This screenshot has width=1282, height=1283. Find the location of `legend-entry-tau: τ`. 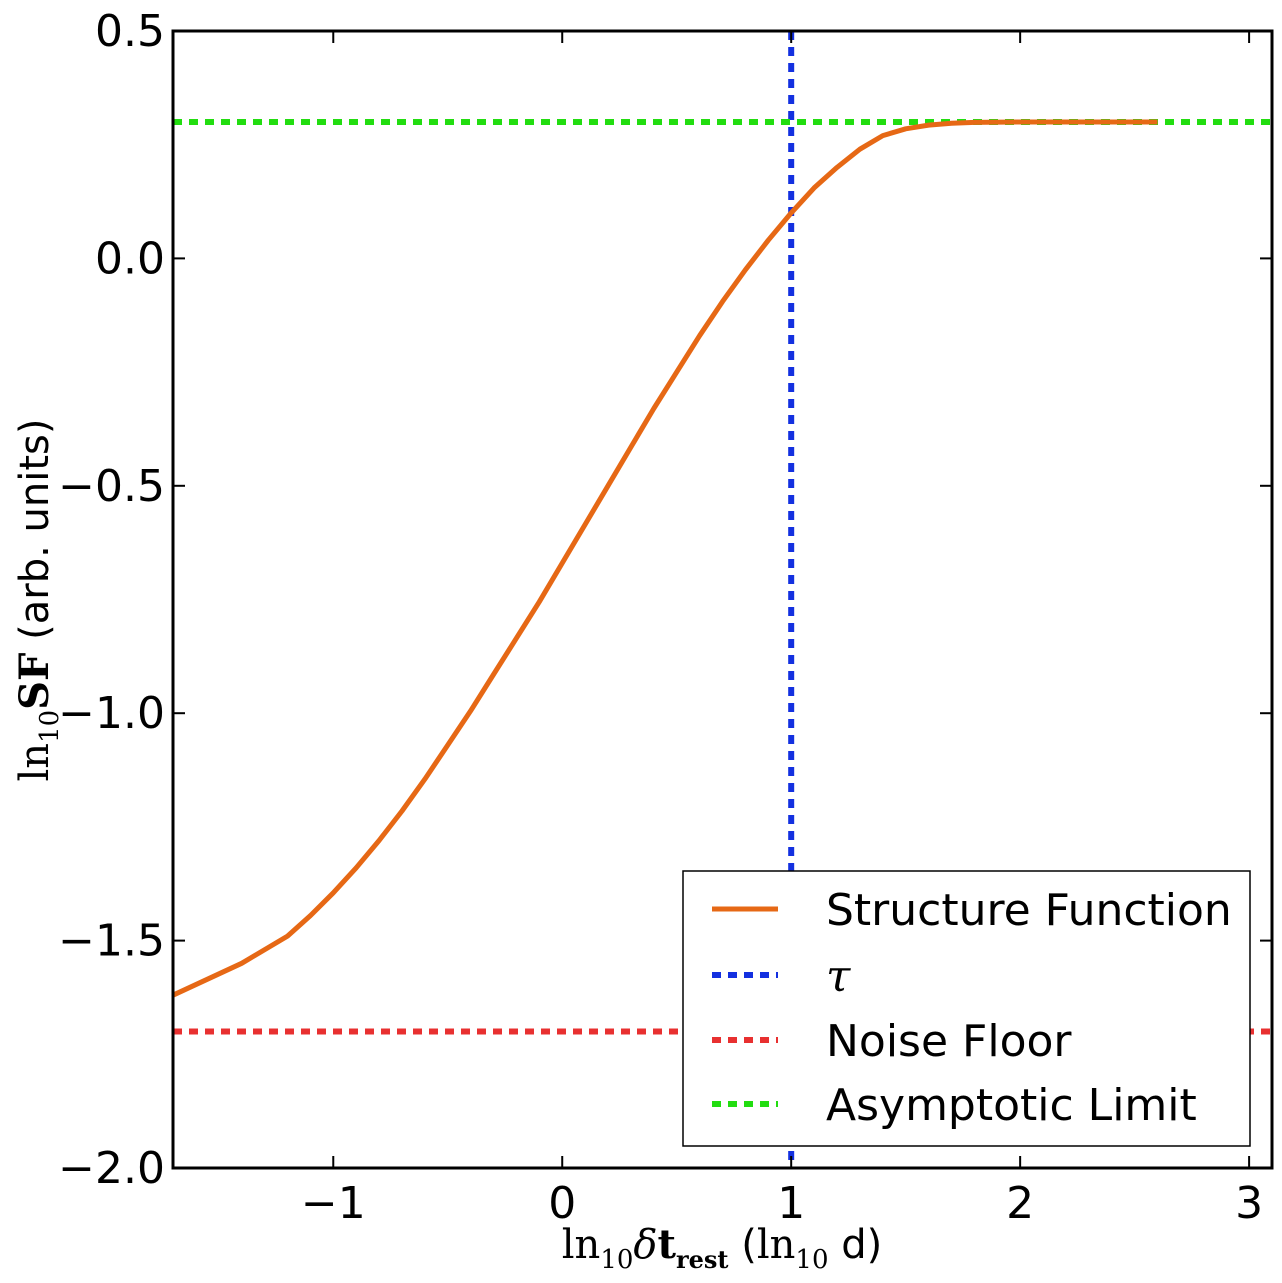

legend-entry-tau: τ is located at coordinates (781, 976).